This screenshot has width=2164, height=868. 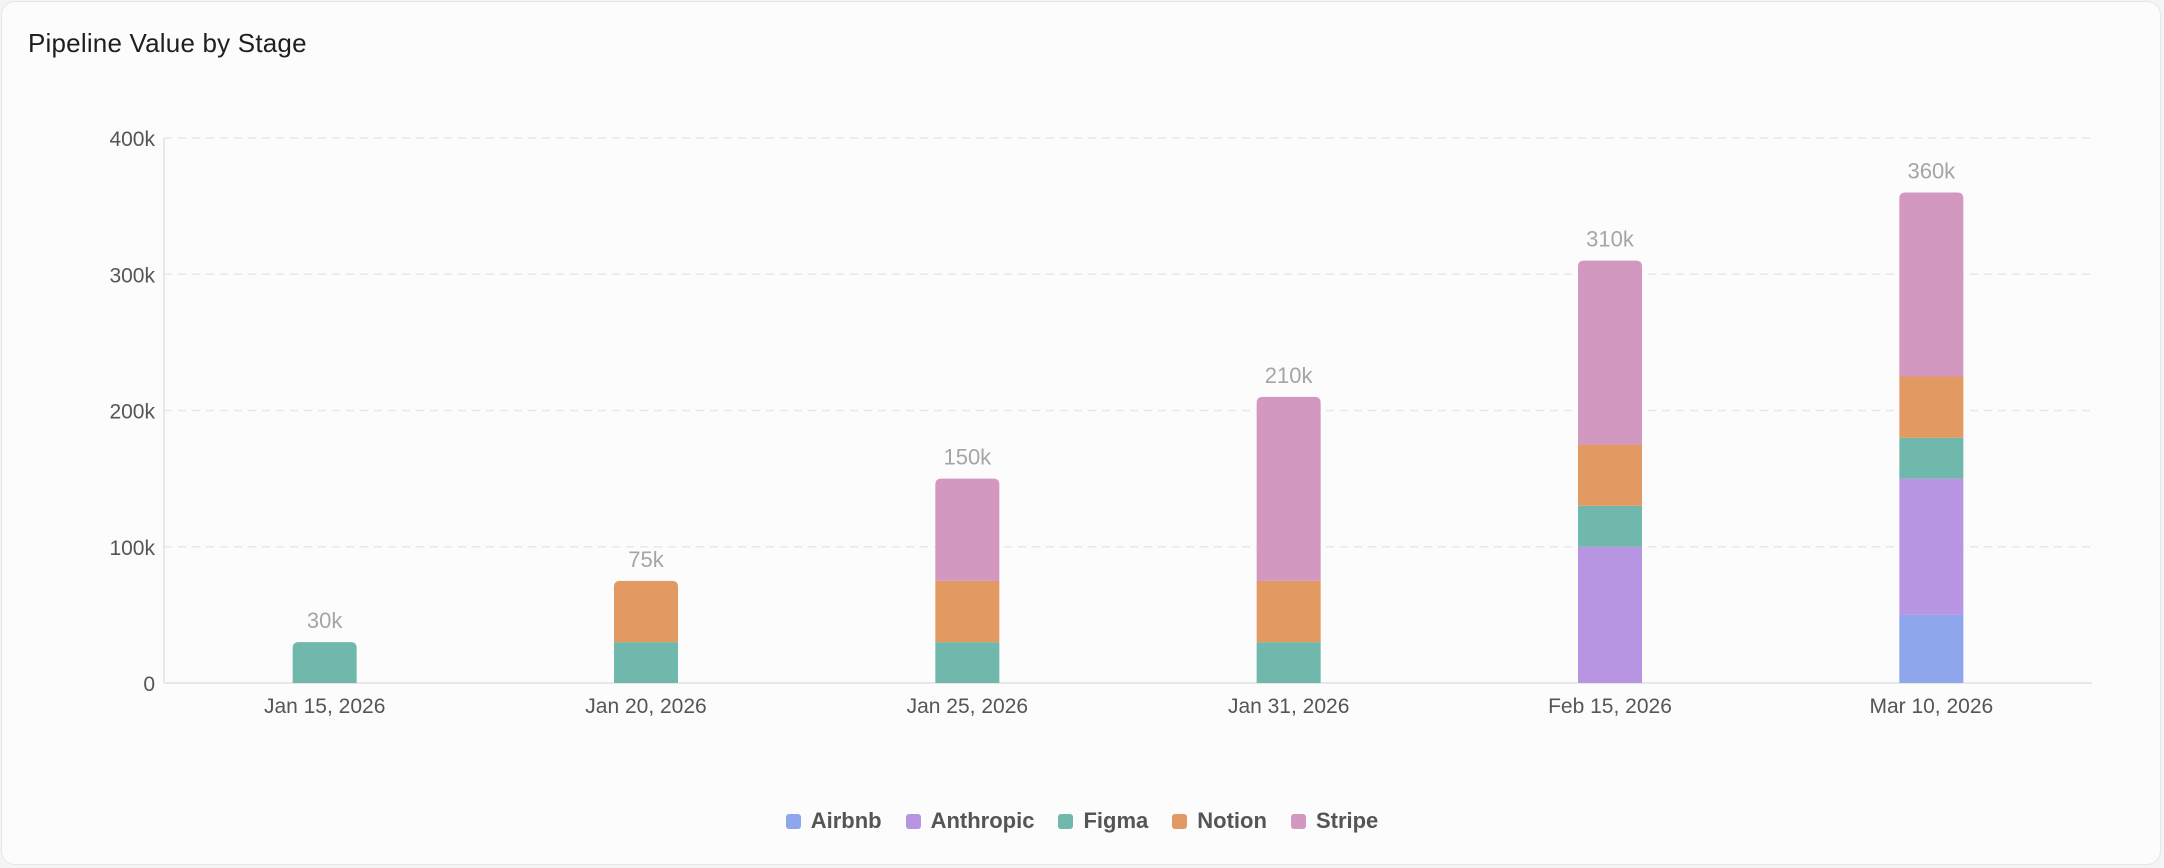 I want to click on y-tick-label: 200k, so click(x=132, y=412).